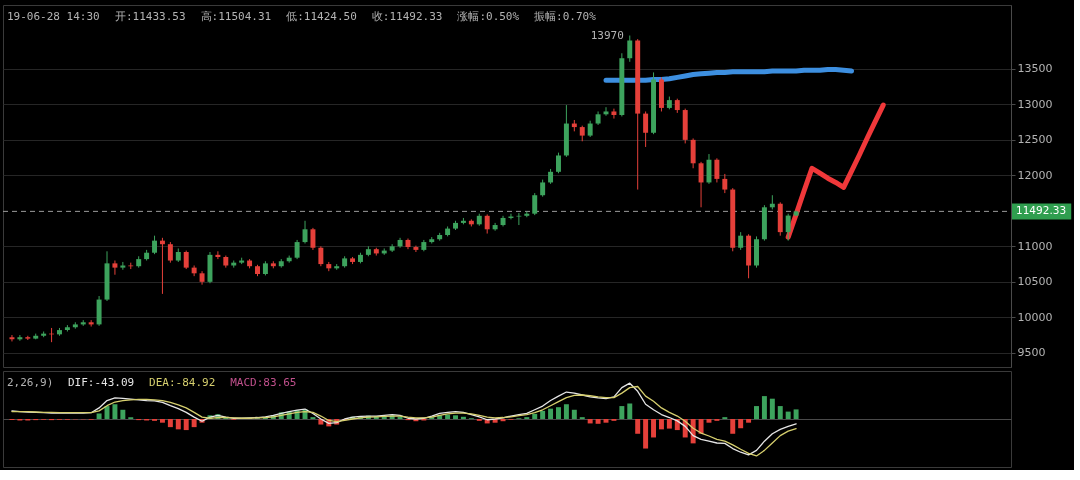  What do you see at coordinates (53, 16) in the screenshot?
I see `annotation: 19-06-28 14:30` at bounding box center [53, 16].